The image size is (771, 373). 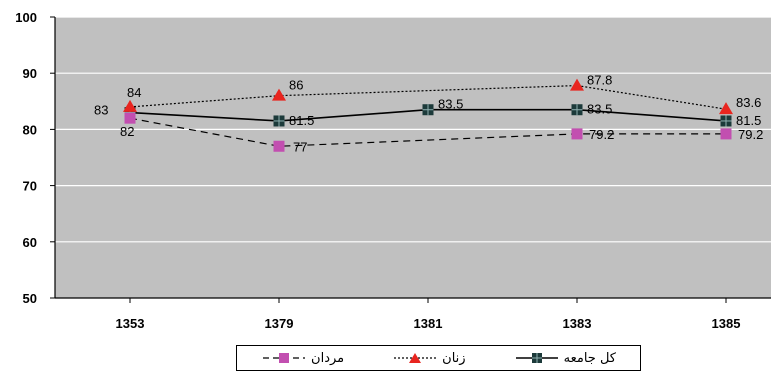 What do you see at coordinates (428, 314) in the screenshot?
I see `x-axis-ticks: 1353 1379 1381 1383 1385` at bounding box center [428, 314].